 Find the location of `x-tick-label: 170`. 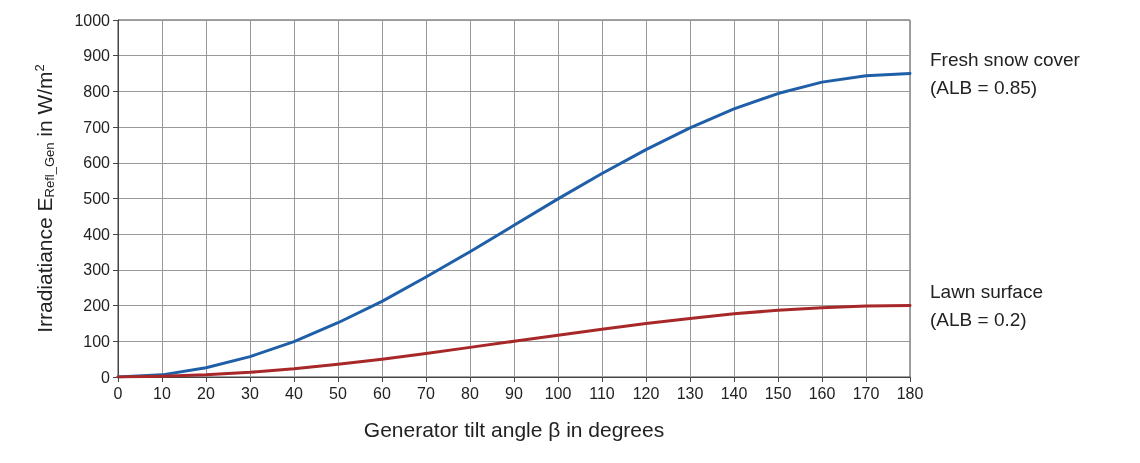

x-tick-label: 170 is located at coordinates (866, 393).